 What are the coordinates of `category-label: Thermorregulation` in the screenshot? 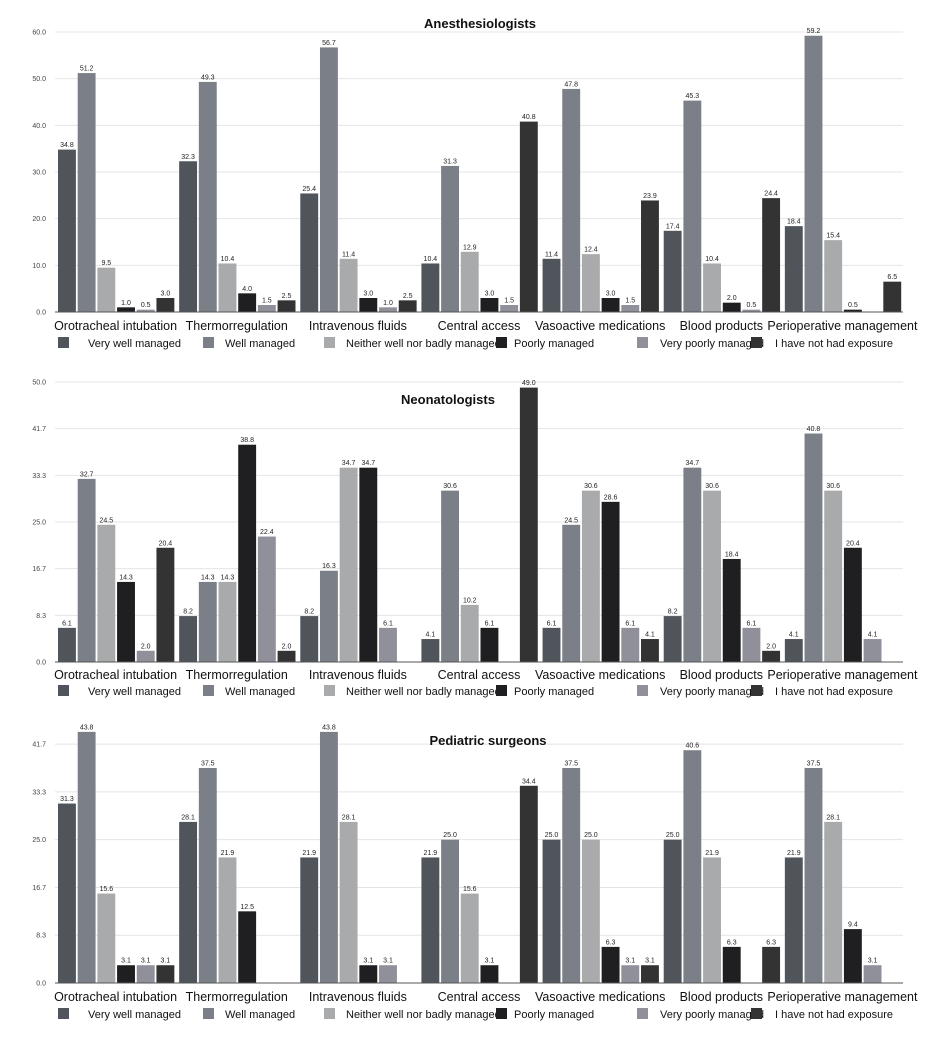 It's located at (237, 326).